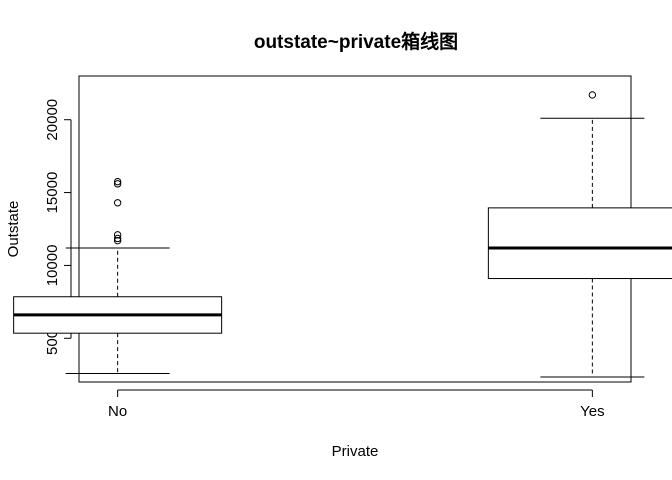  What do you see at coordinates (355, 451) in the screenshot?
I see `x-axis-label: Private` at bounding box center [355, 451].